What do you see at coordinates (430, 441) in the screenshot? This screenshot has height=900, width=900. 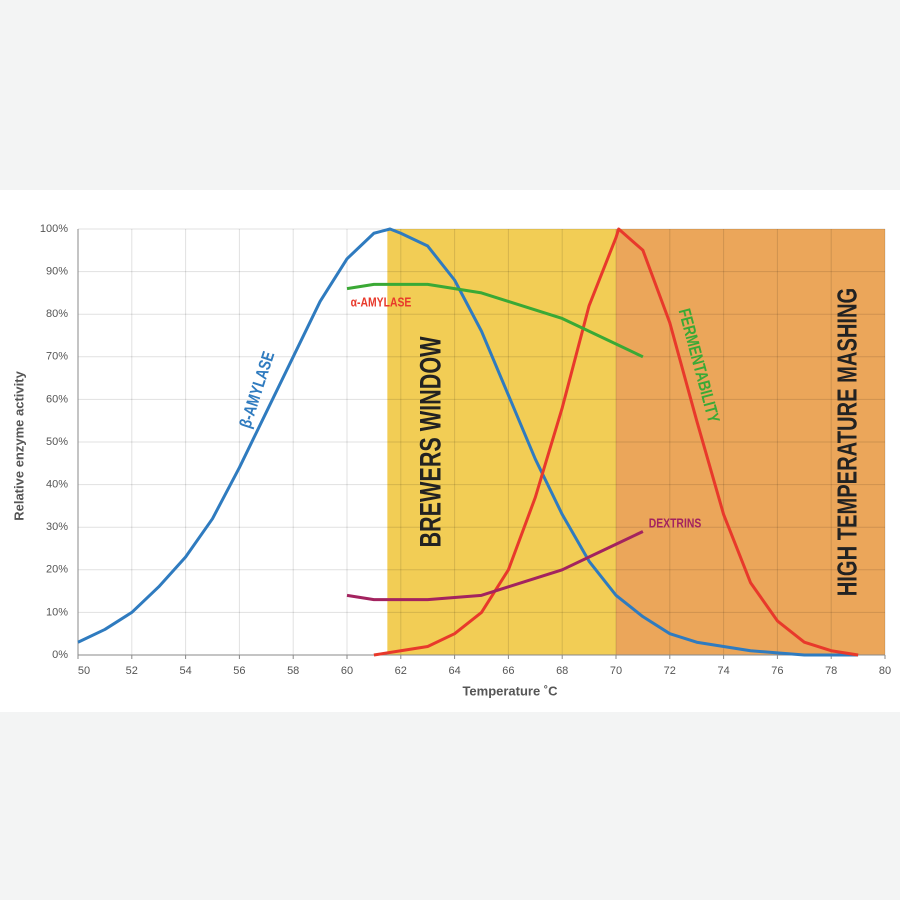 I see `region-label: BREWERS WINDOW` at bounding box center [430, 441].